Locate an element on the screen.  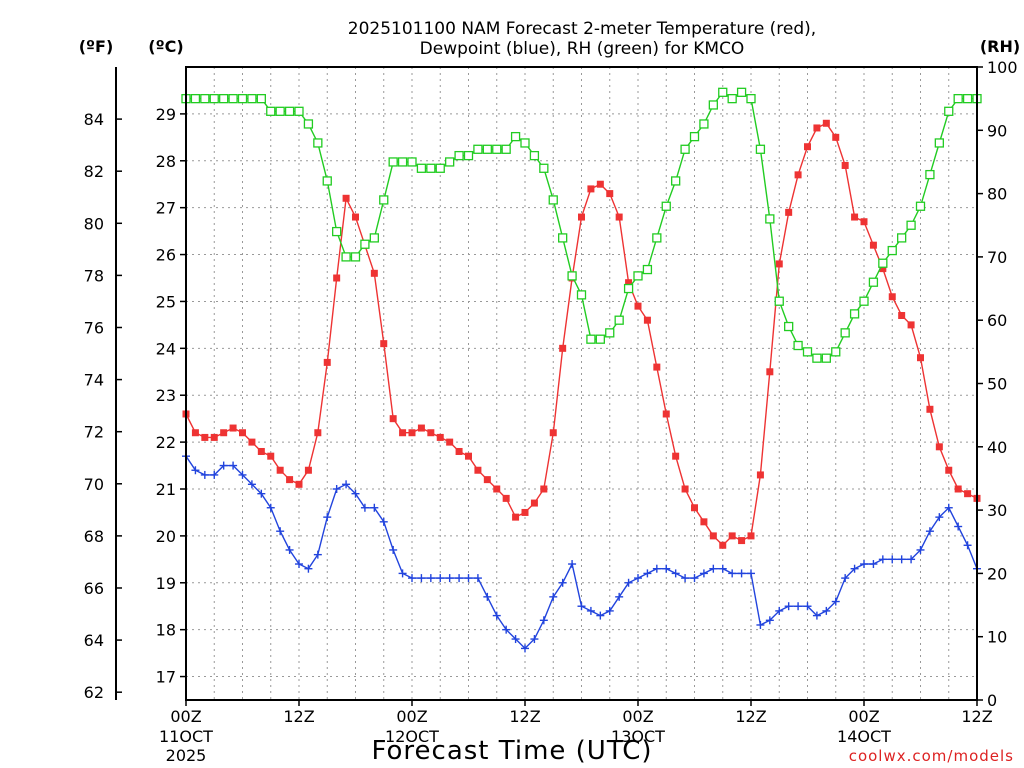
rh-tick-label: 80 is located at coordinates (997, 194).